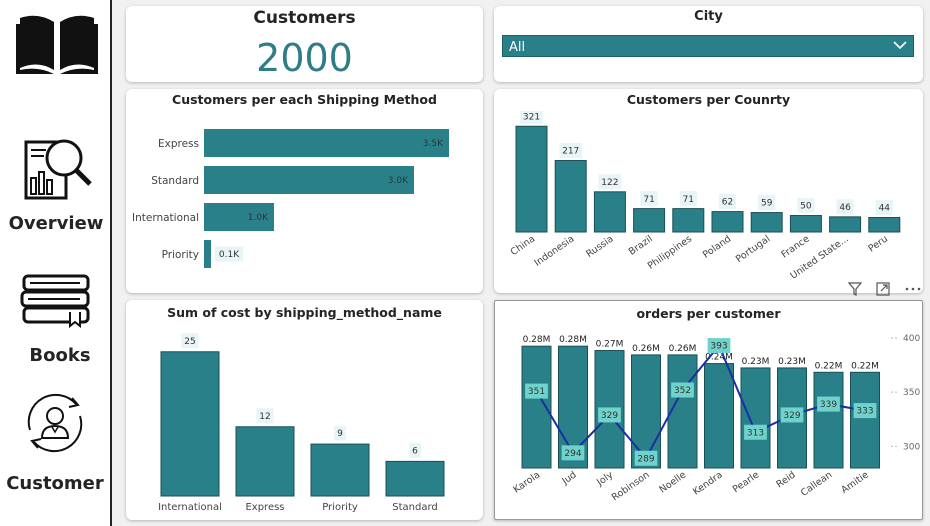 The height and width of the screenshot is (526, 930). Describe the element at coordinates (708, 313) in the screenshot. I see `chart-title: orders per customer` at that location.